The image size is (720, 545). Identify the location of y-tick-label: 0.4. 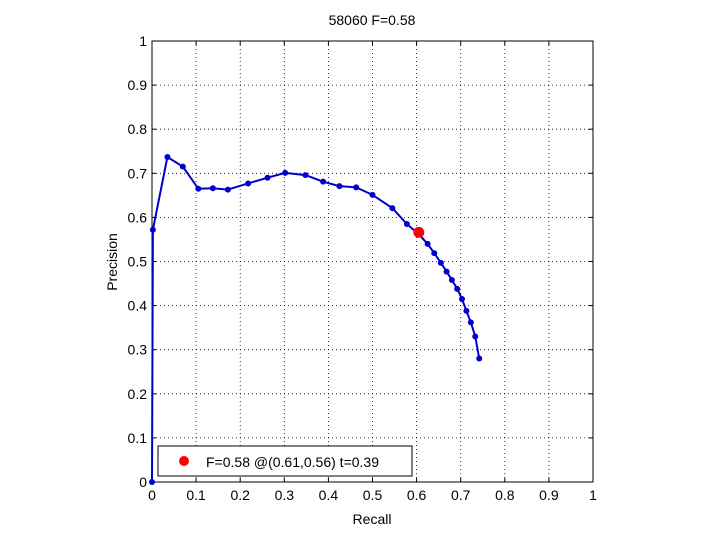
(138, 306).